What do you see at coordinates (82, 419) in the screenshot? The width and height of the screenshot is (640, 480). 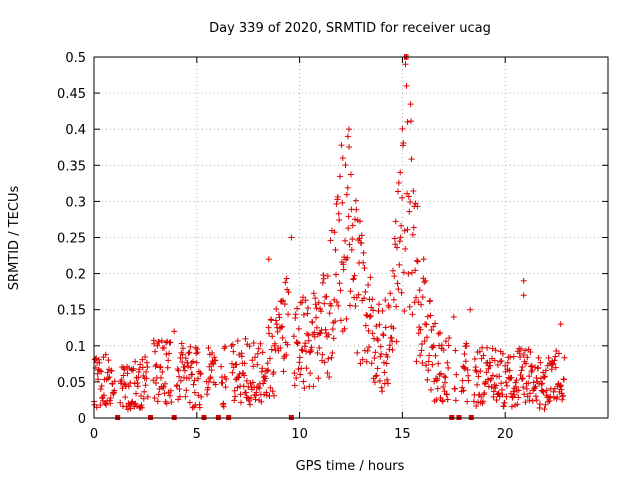 I see `y-tick-label: 0` at bounding box center [82, 419].